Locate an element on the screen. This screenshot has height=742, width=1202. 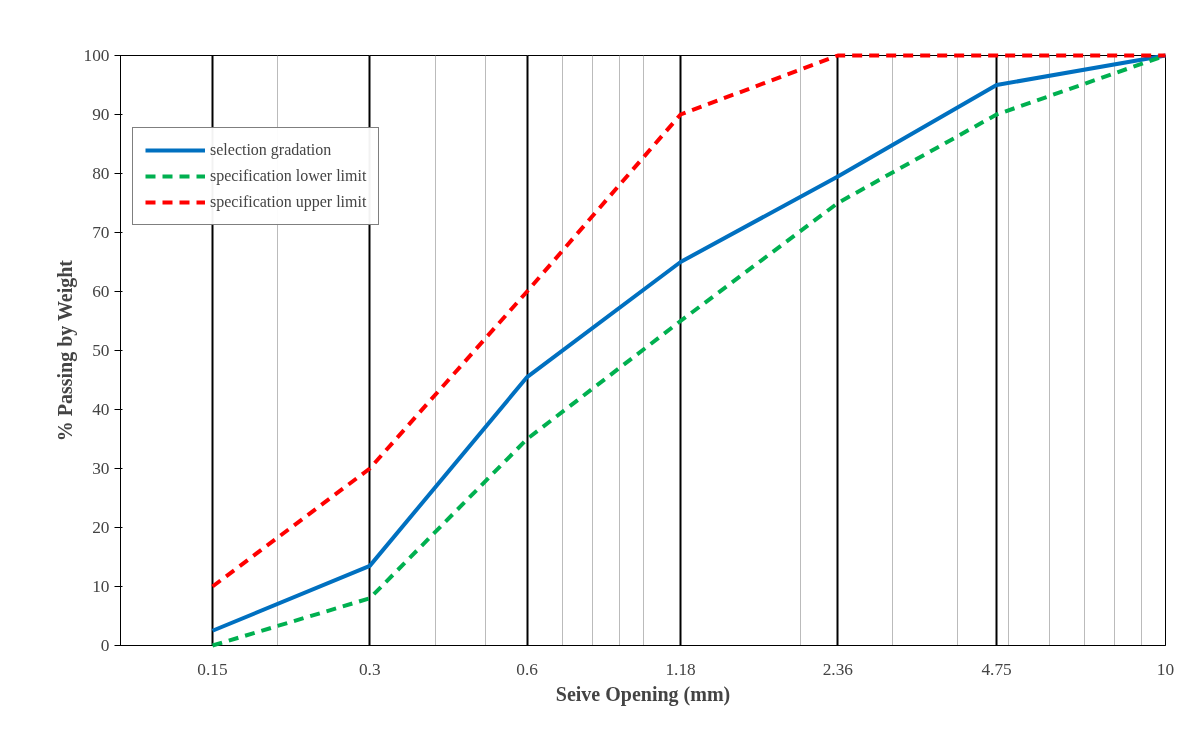
x-tick-label: 4.75 is located at coordinates (996, 669).